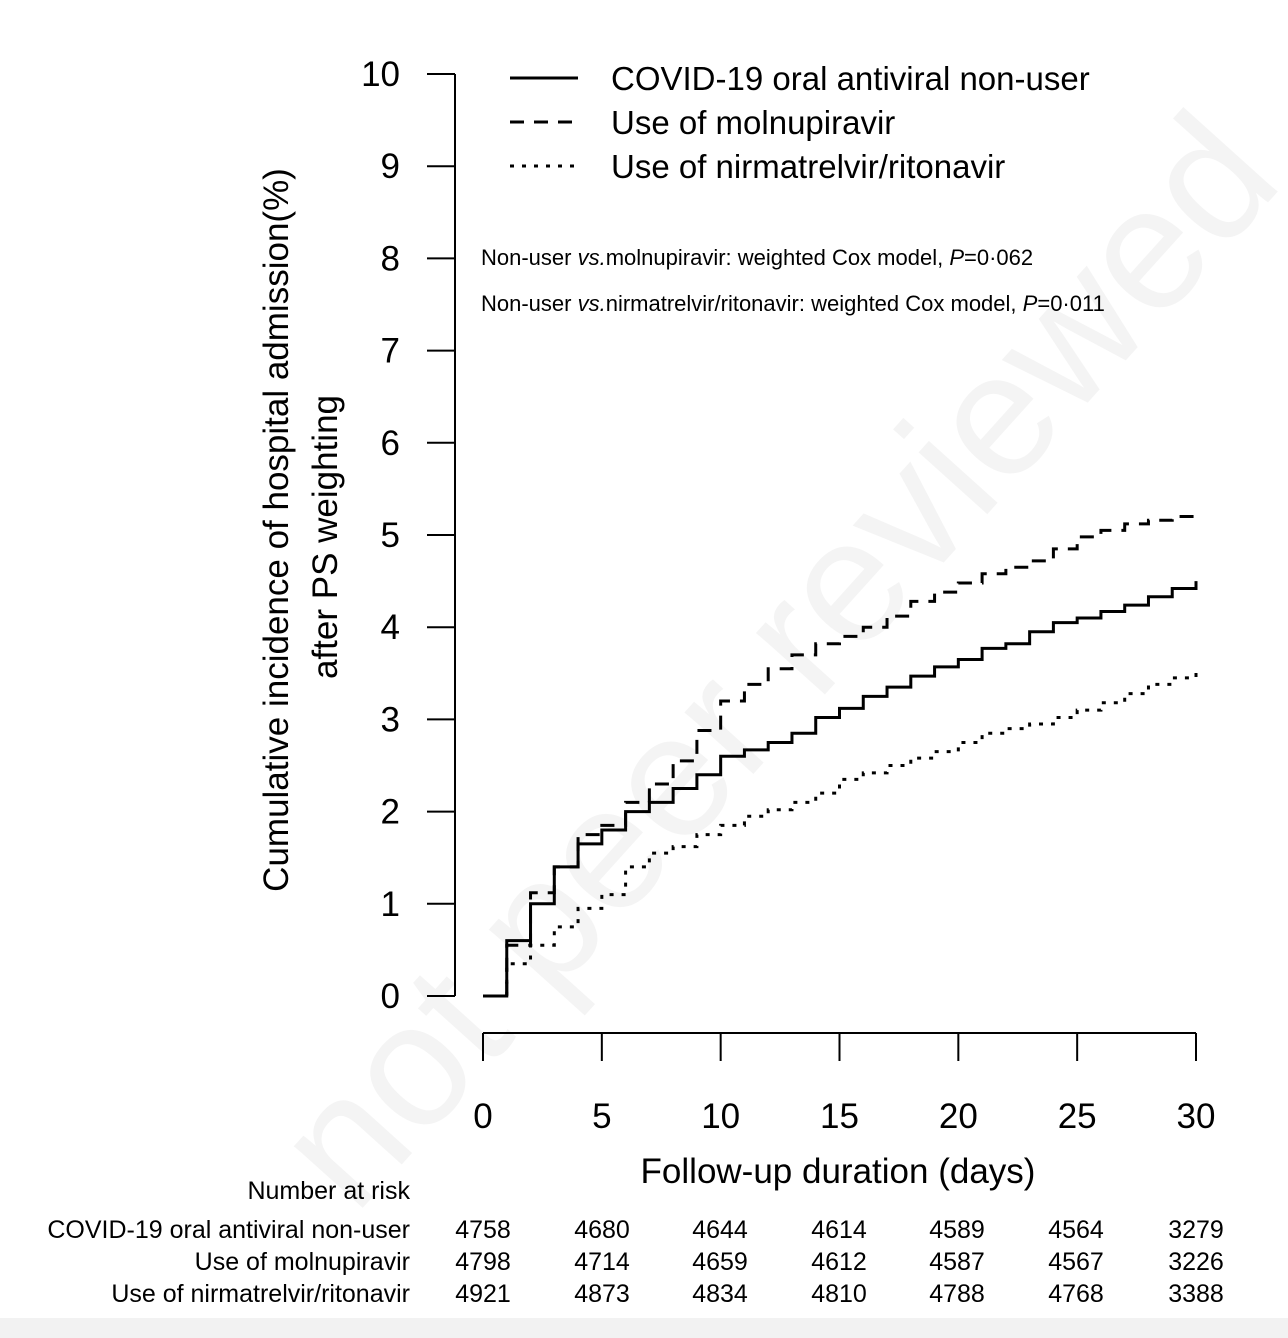  I want to click on y-tick-label: 5, so click(390, 535).